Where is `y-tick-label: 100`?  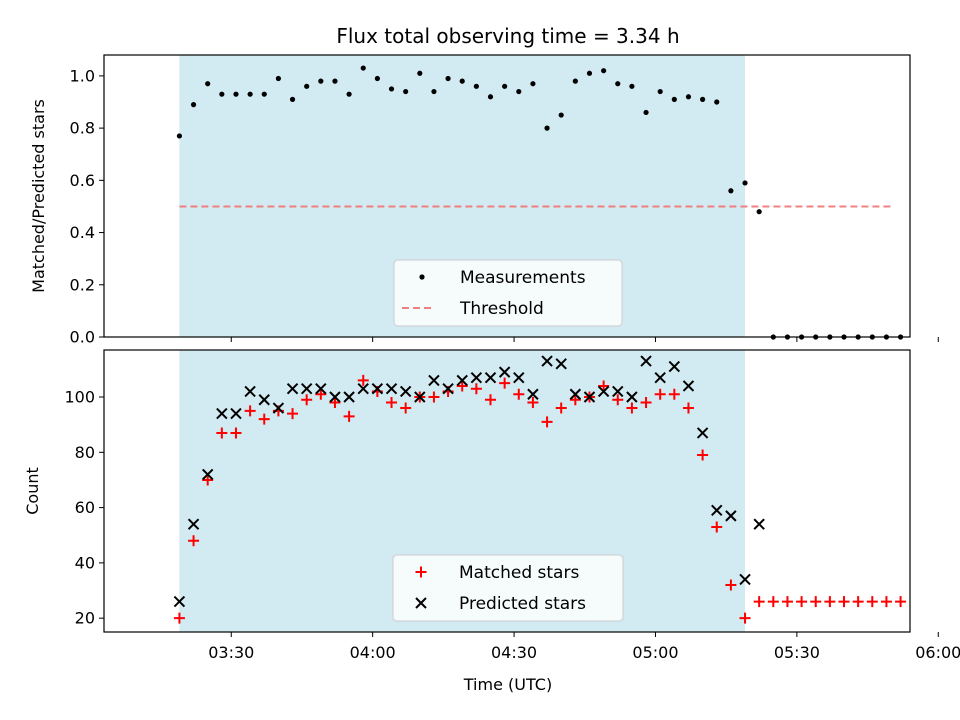
y-tick-label: 100 is located at coordinates (79, 397).